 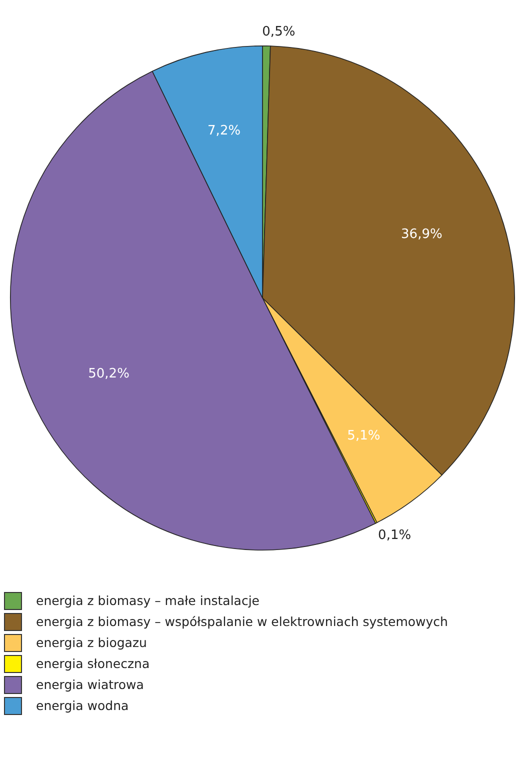 What do you see at coordinates (242, 621) in the screenshot?
I see `legend-label: energia z biomasy – współspalanie w elektrowniach systemowych` at bounding box center [242, 621].